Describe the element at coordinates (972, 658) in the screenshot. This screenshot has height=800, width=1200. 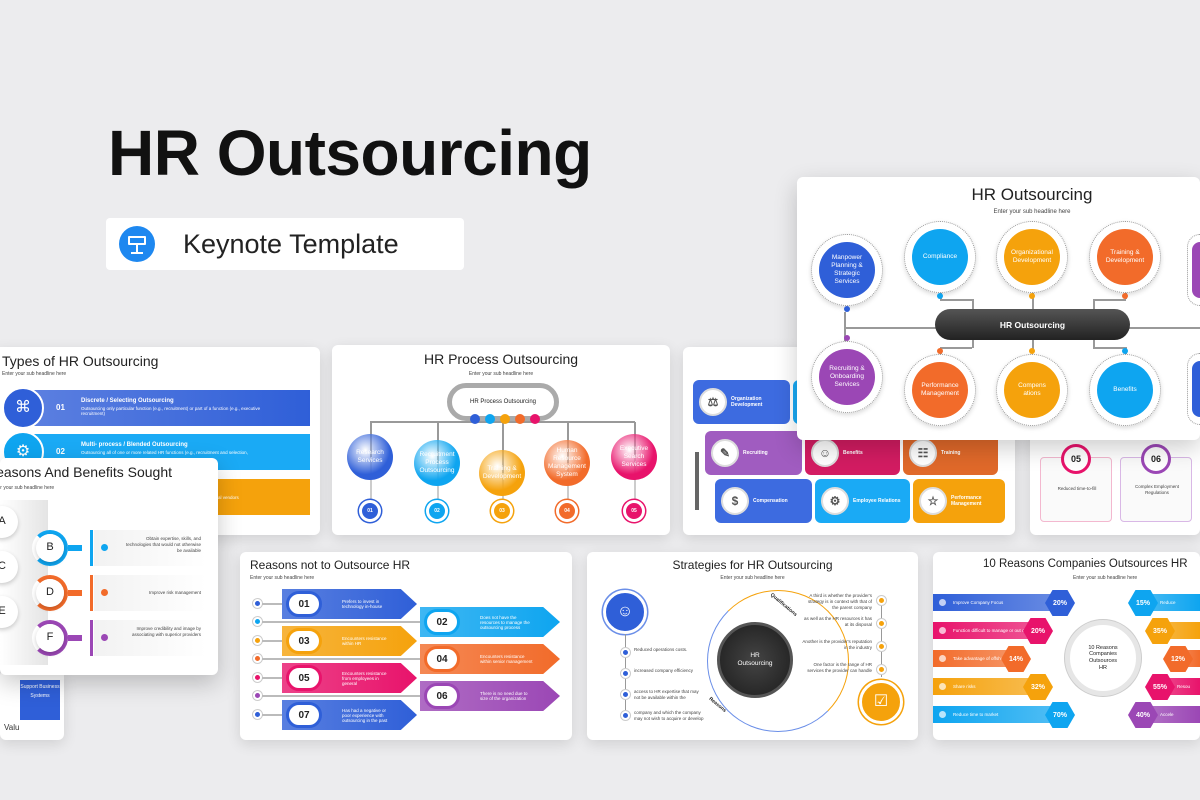
I see `reason-bar: Take advantage of offshore capabilities` at that location.